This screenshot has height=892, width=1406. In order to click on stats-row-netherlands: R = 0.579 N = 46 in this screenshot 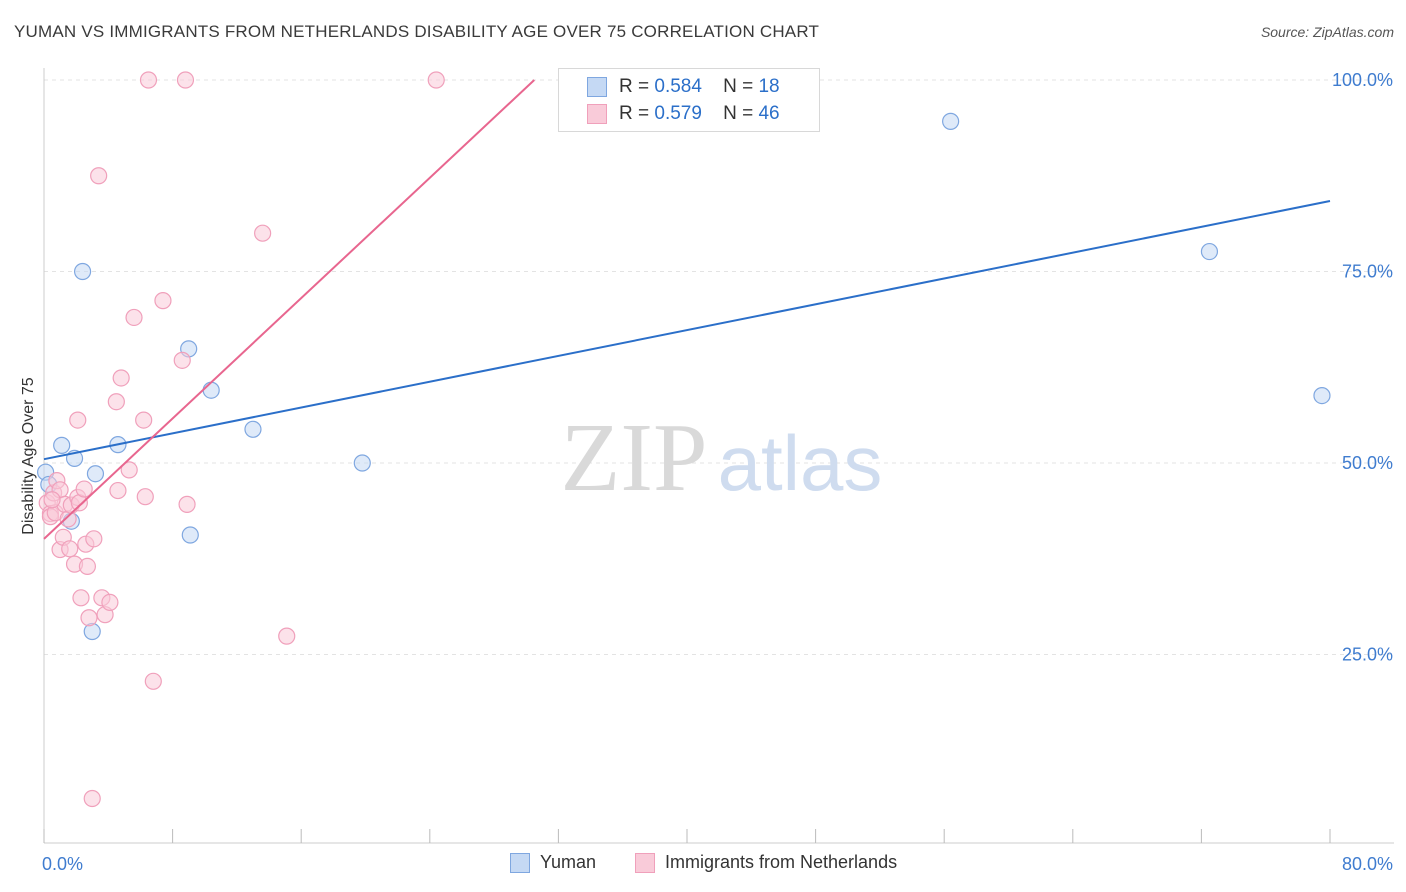, I will do `click(689, 114)`.